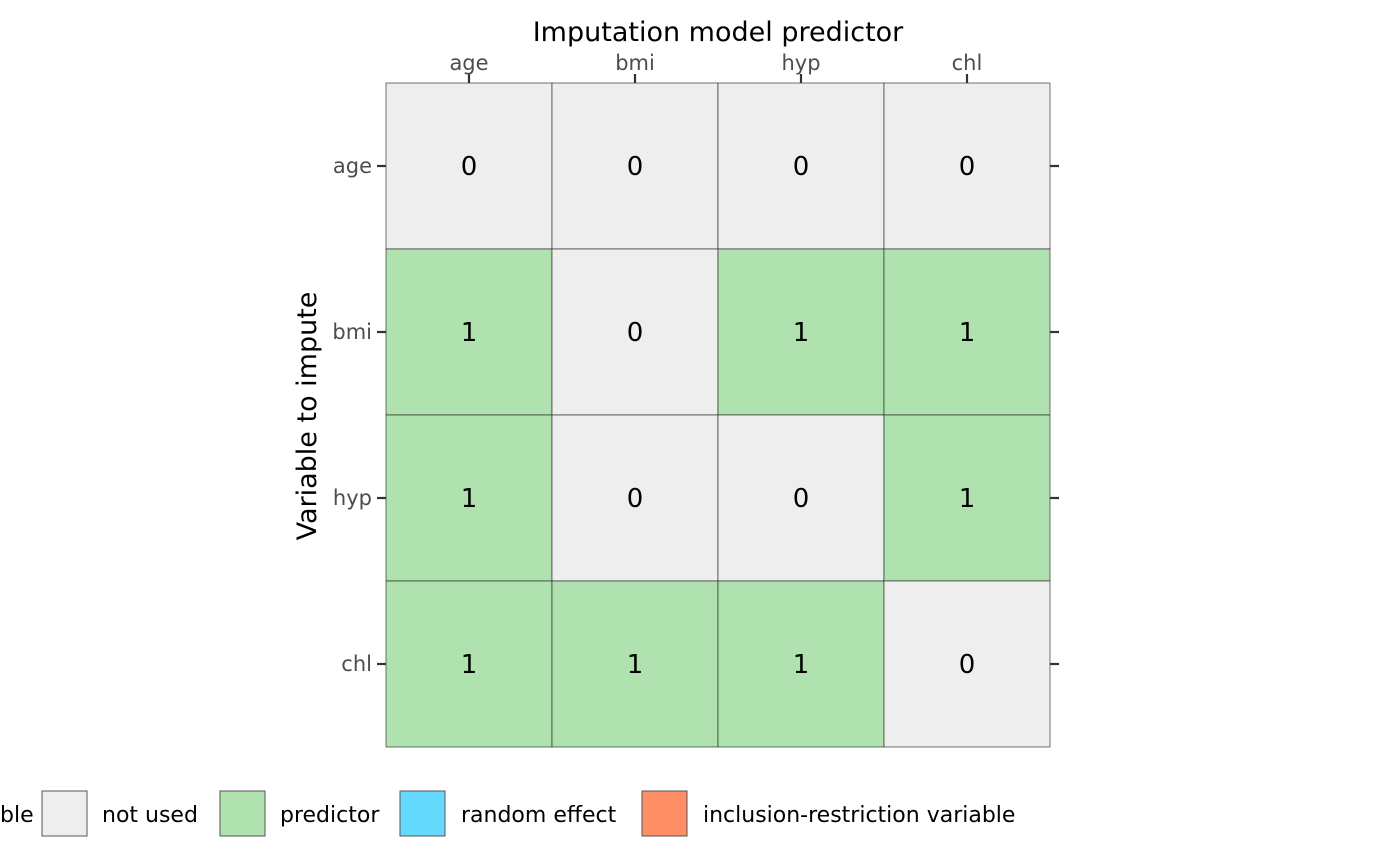 This screenshot has width=1400, height=866. I want to click on heatmap-cell-chl-chl, so click(967, 664).